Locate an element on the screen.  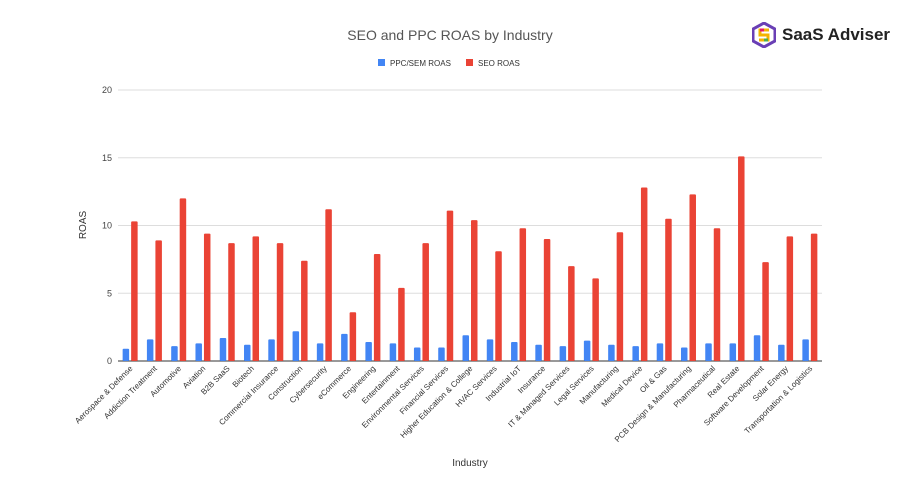
logo-text: SaaS Adviser is located at coordinates (836, 34).